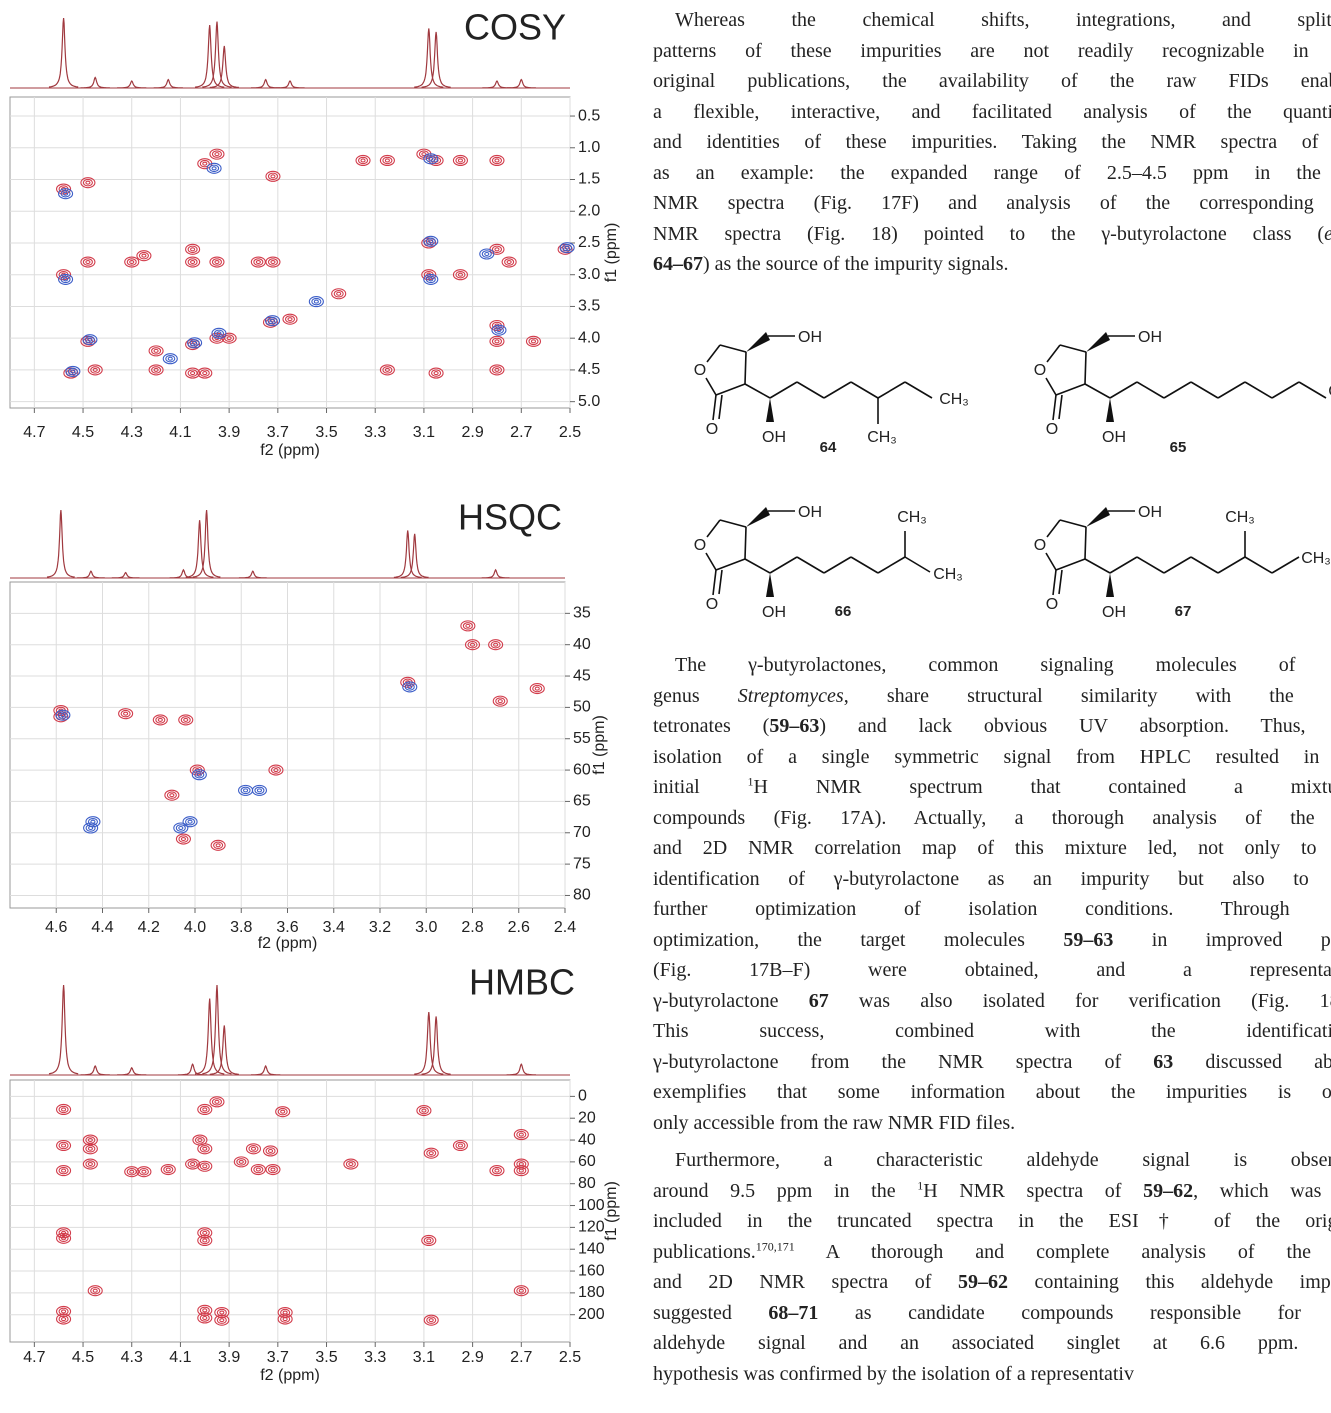  Describe the element at coordinates (565, 927) in the screenshot. I see `x-tick-label: 2.4` at that location.